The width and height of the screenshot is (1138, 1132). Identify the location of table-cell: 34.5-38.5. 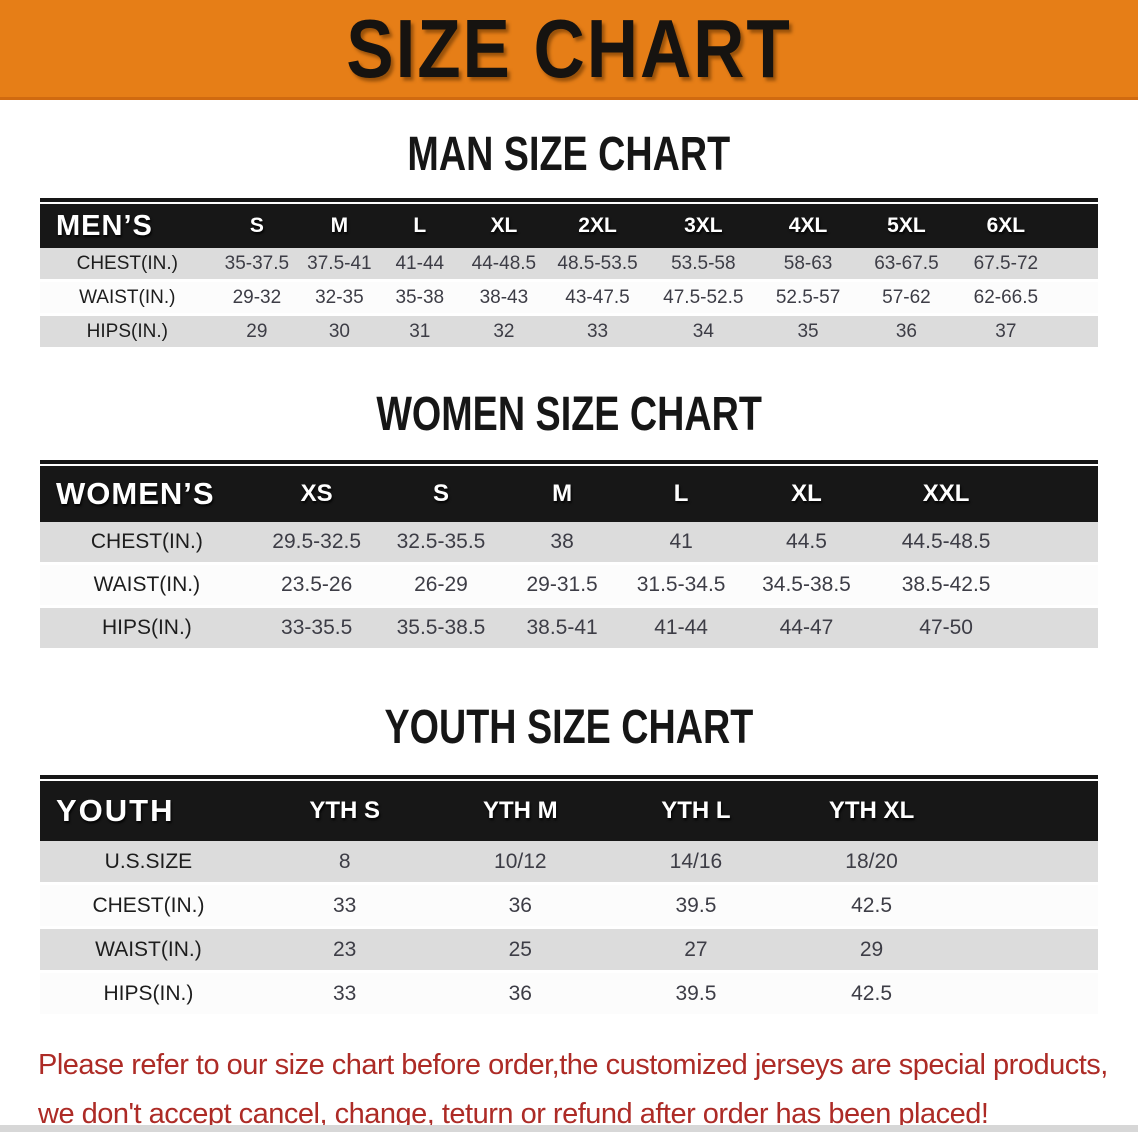
(806, 585).